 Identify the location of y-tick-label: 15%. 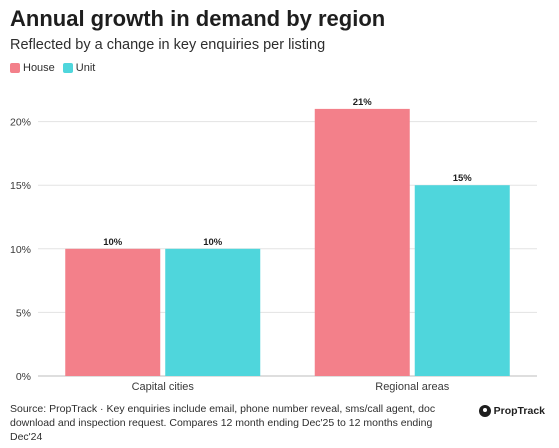
(20, 186).